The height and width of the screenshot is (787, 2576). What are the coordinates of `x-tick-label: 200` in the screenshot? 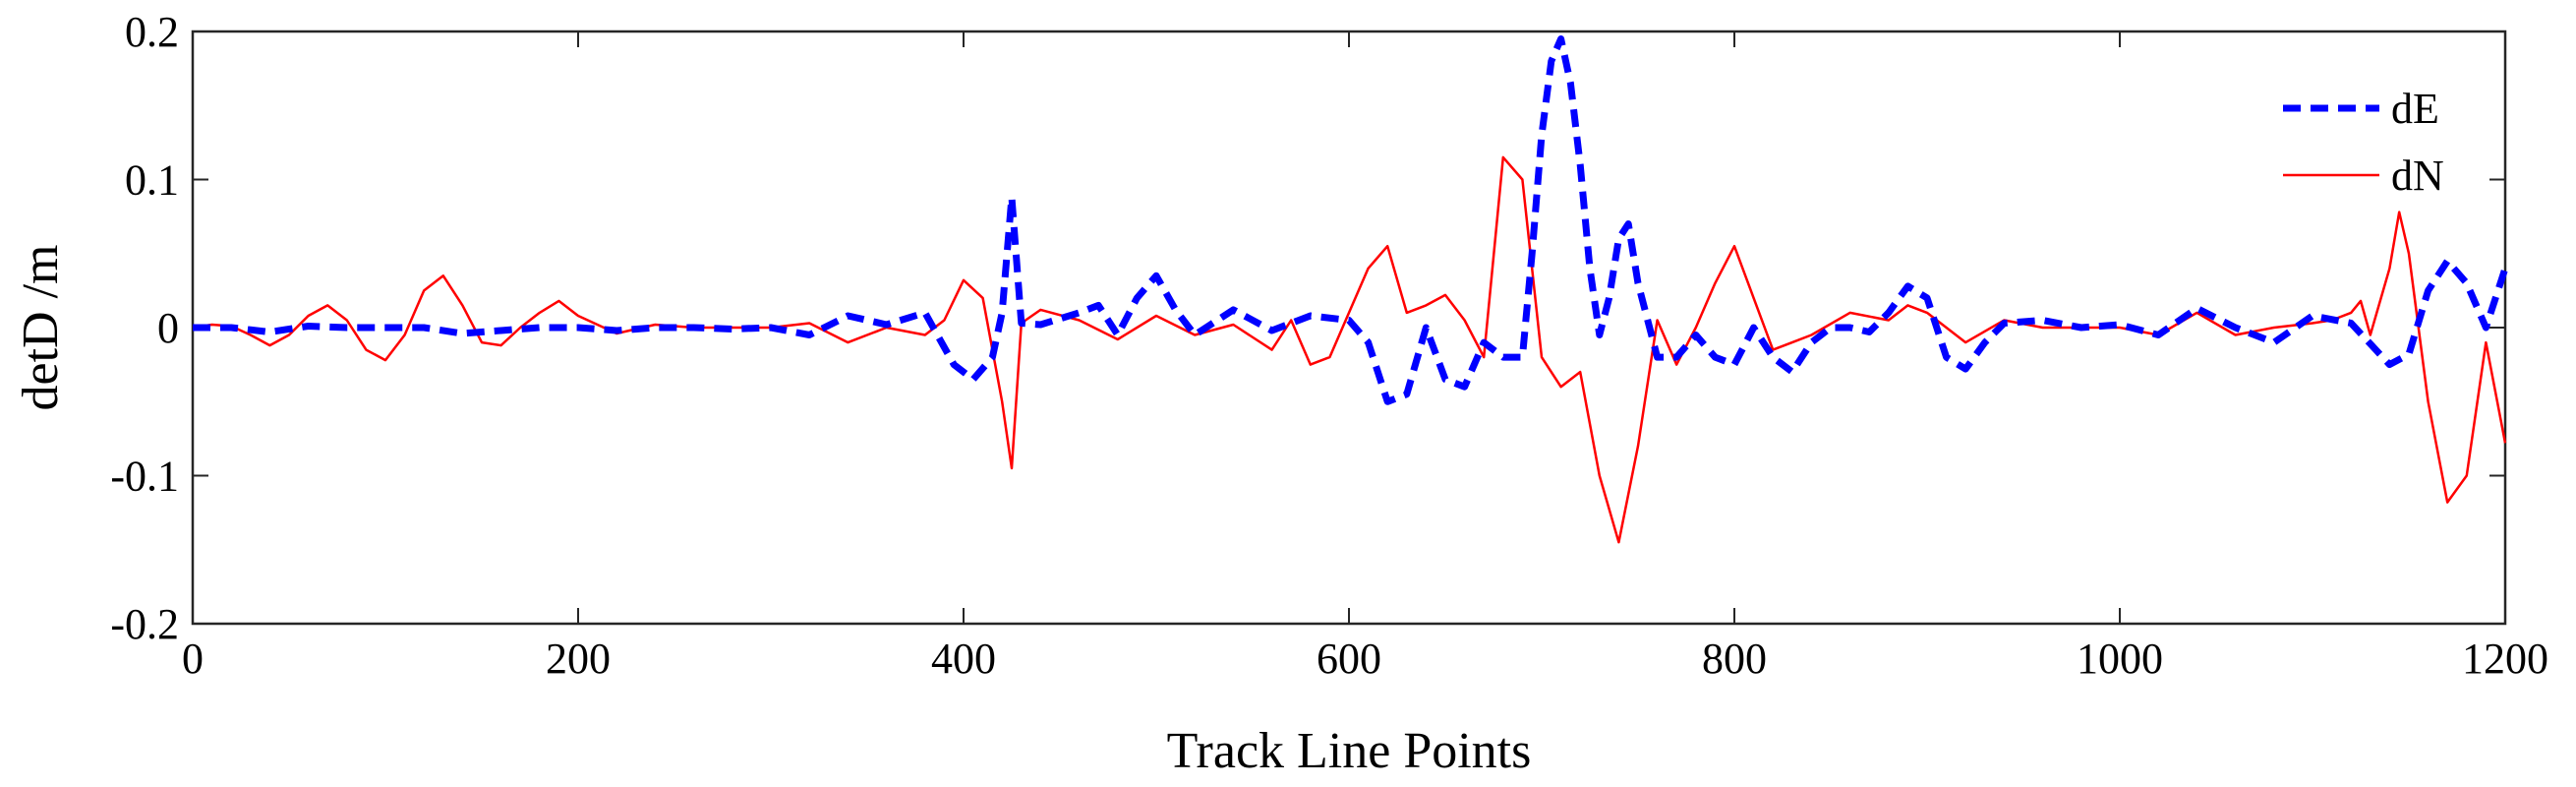 It's located at (578, 659).